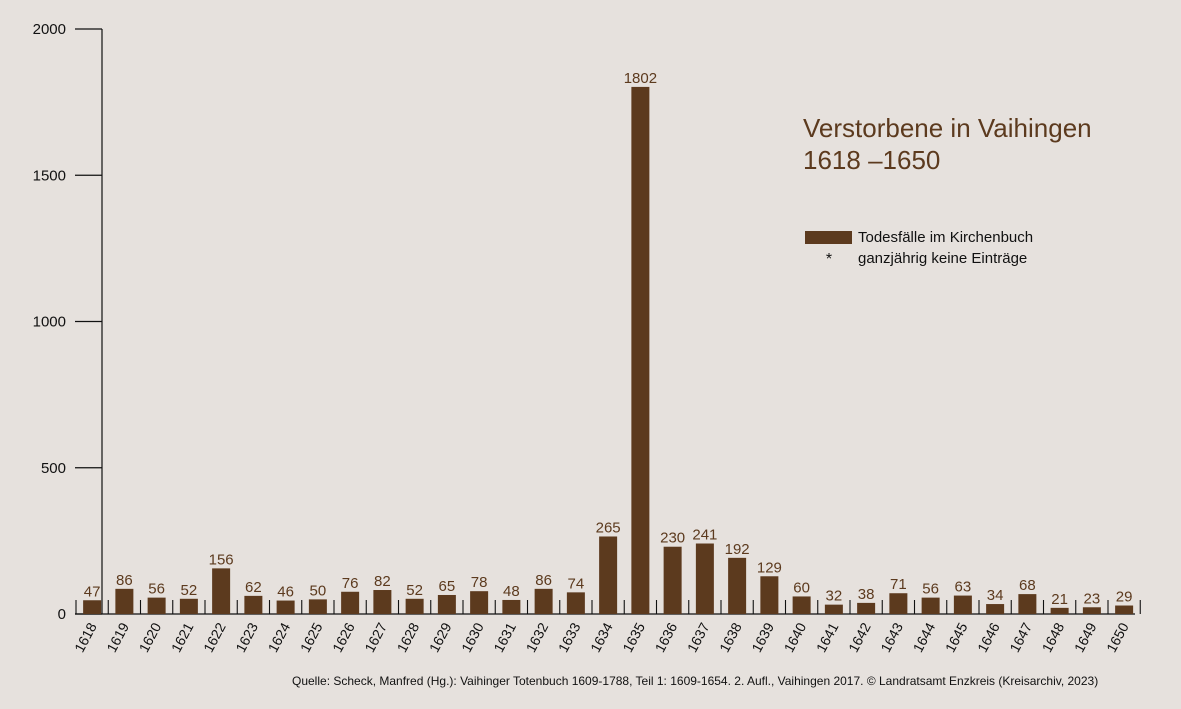 This screenshot has height=709, width=1181. I want to click on chart-title: Verstorbene in Vaihingen 1618 –1650, so click(973, 144).